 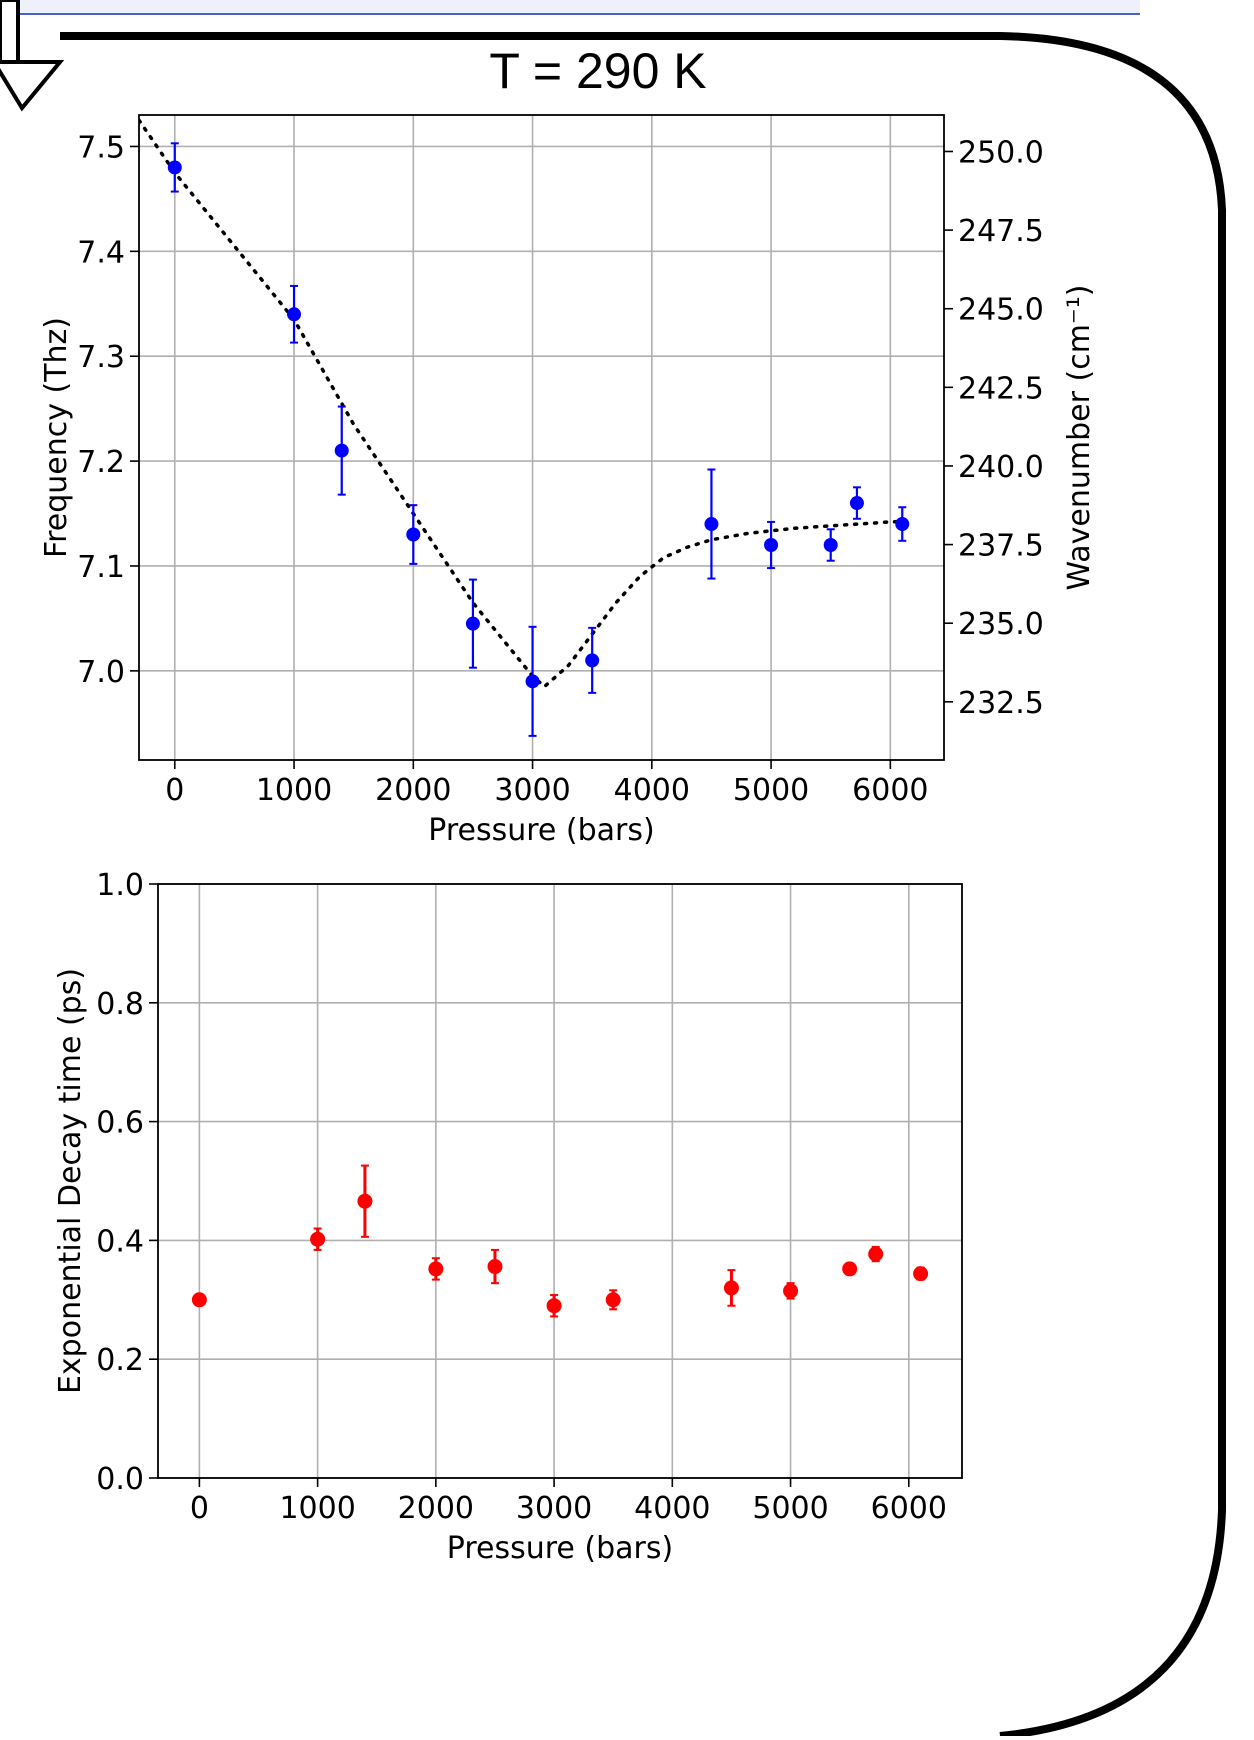 What do you see at coordinates (120, 1241) in the screenshot?
I see `y-tick-label: 0.4` at bounding box center [120, 1241].